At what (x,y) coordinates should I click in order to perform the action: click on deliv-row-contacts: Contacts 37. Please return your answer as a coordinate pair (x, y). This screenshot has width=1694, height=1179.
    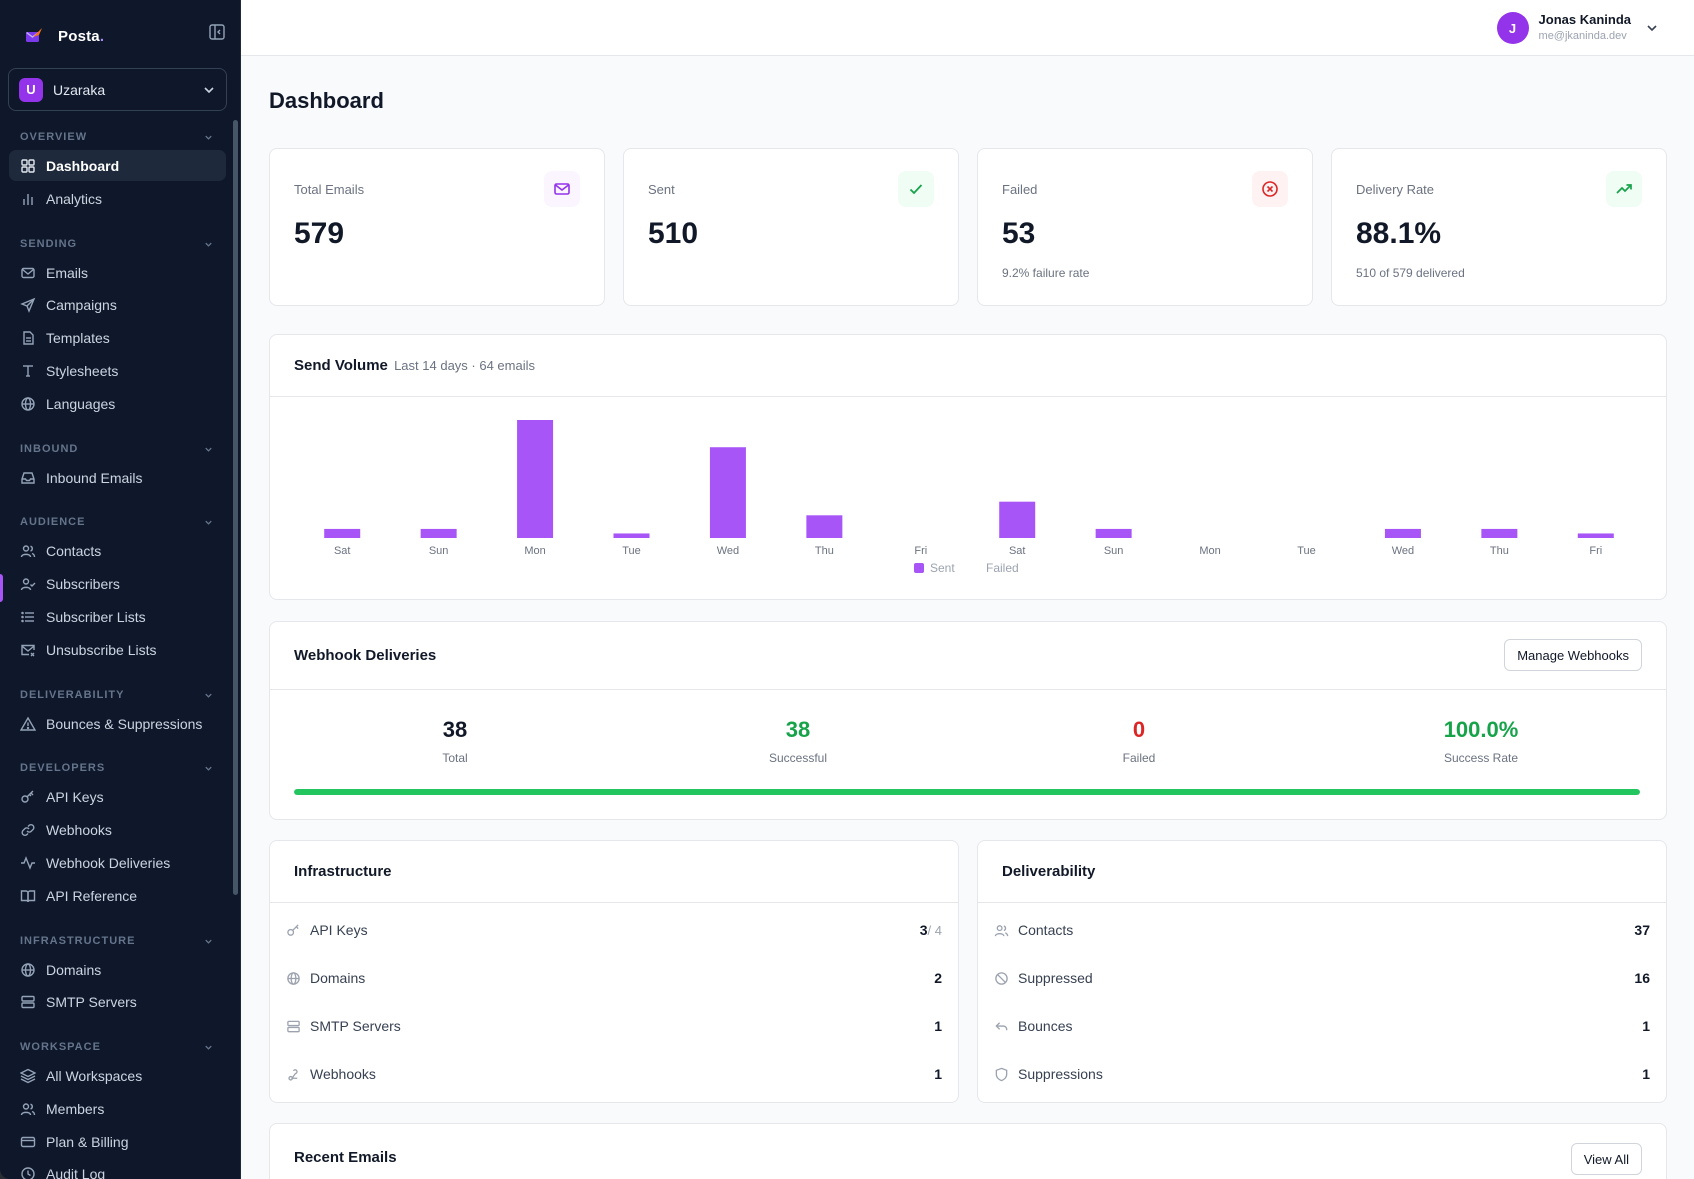
    Looking at the image, I should click on (1322, 930).